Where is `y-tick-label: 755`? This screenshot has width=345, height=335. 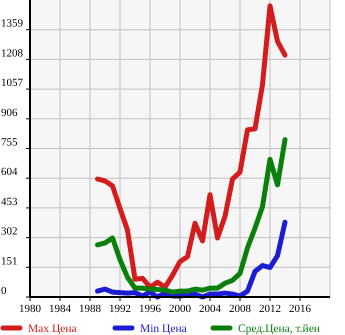 y-tick-label: 755 is located at coordinates (9, 142).